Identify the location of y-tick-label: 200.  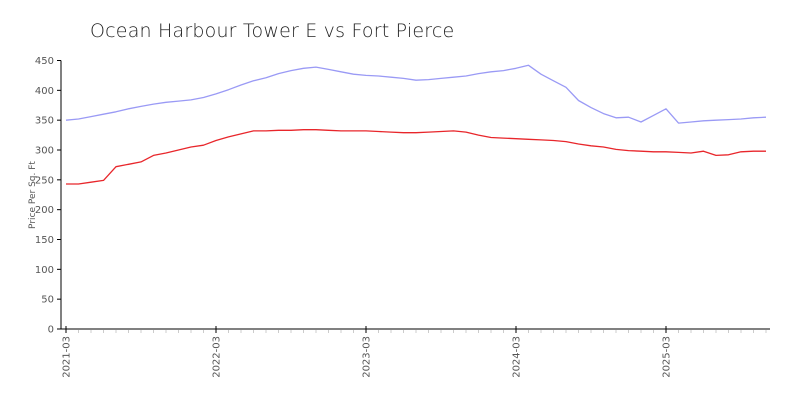
(44, 210).